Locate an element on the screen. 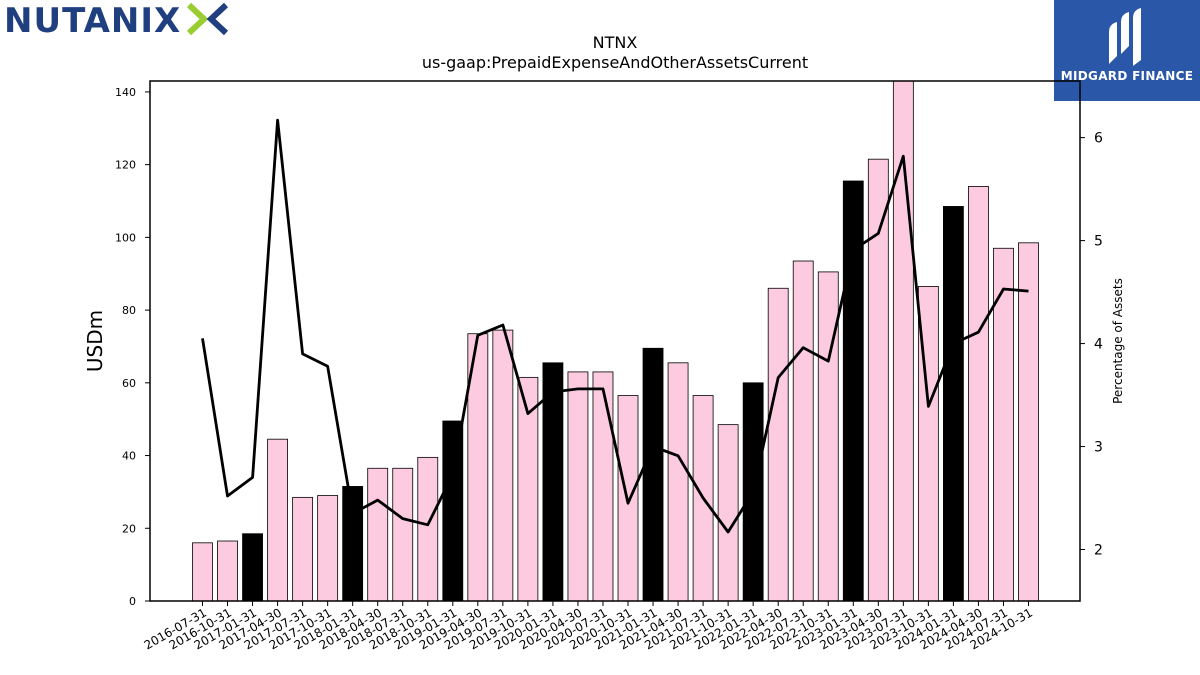 This screenshot has width=1200, height=675. y-tick-label: 100 is located at coordinates (125, 237).